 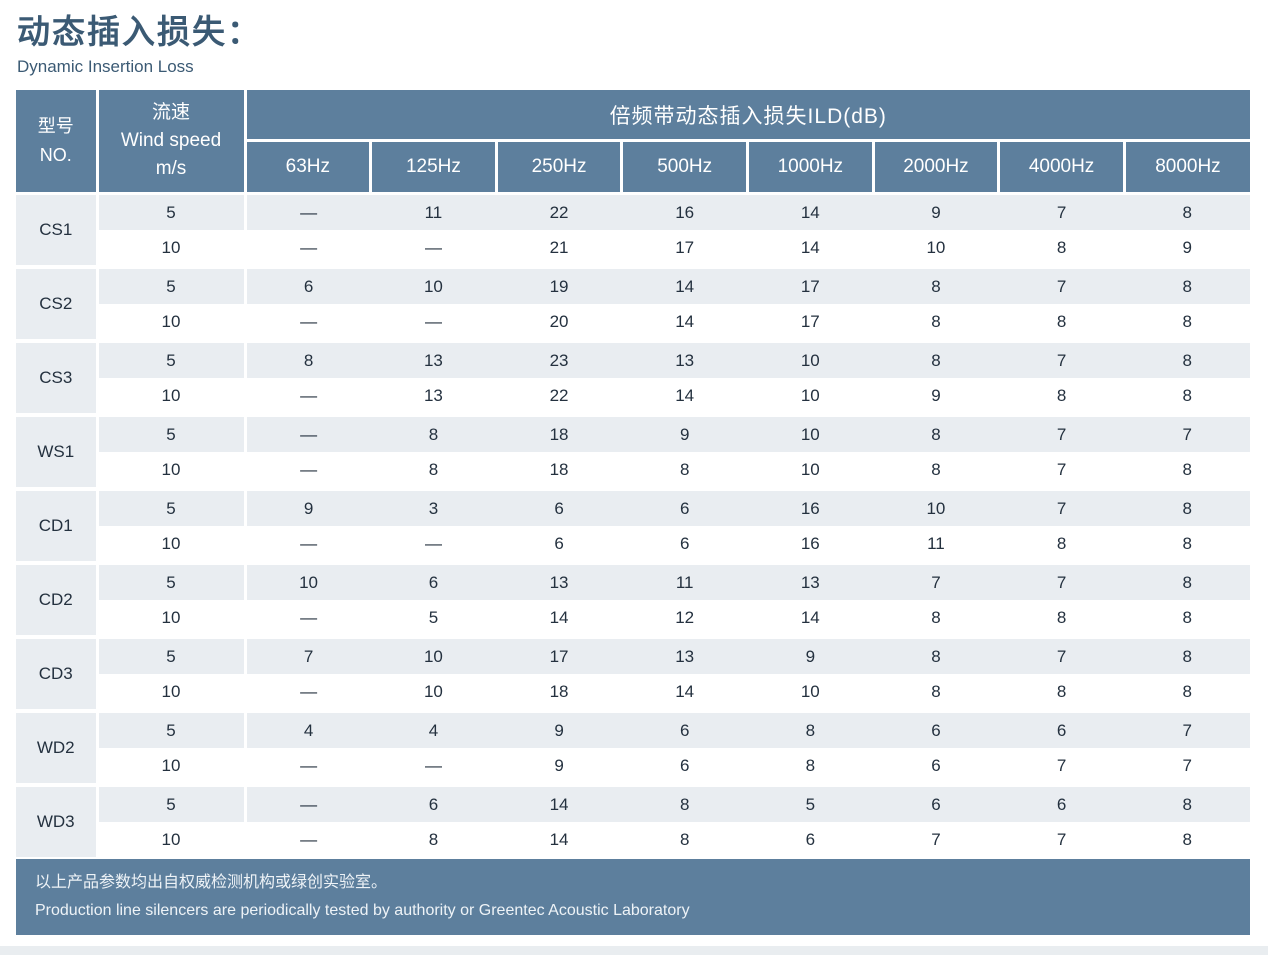 I want to click on wind-speed-header: 流速 Wind speed m/s, so click(x=172, y=142).